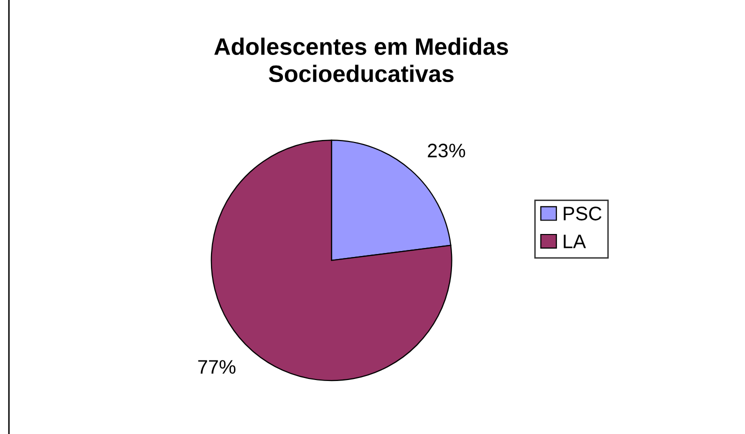 The width and height of the screenshot is (745, 434). I want to click on data-label: 23%, so click(447, 151).